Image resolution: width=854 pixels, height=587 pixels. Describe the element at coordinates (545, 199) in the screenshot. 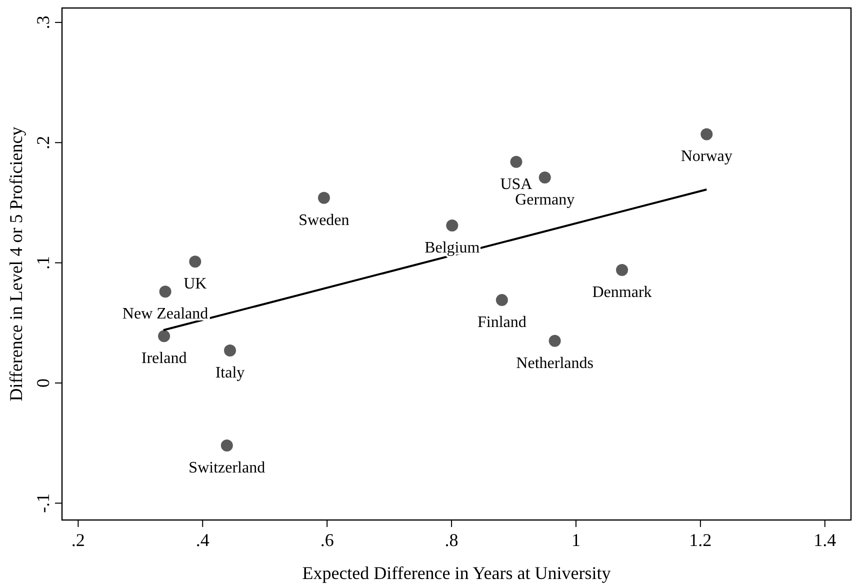

I see `annotation: Germany` at that location.